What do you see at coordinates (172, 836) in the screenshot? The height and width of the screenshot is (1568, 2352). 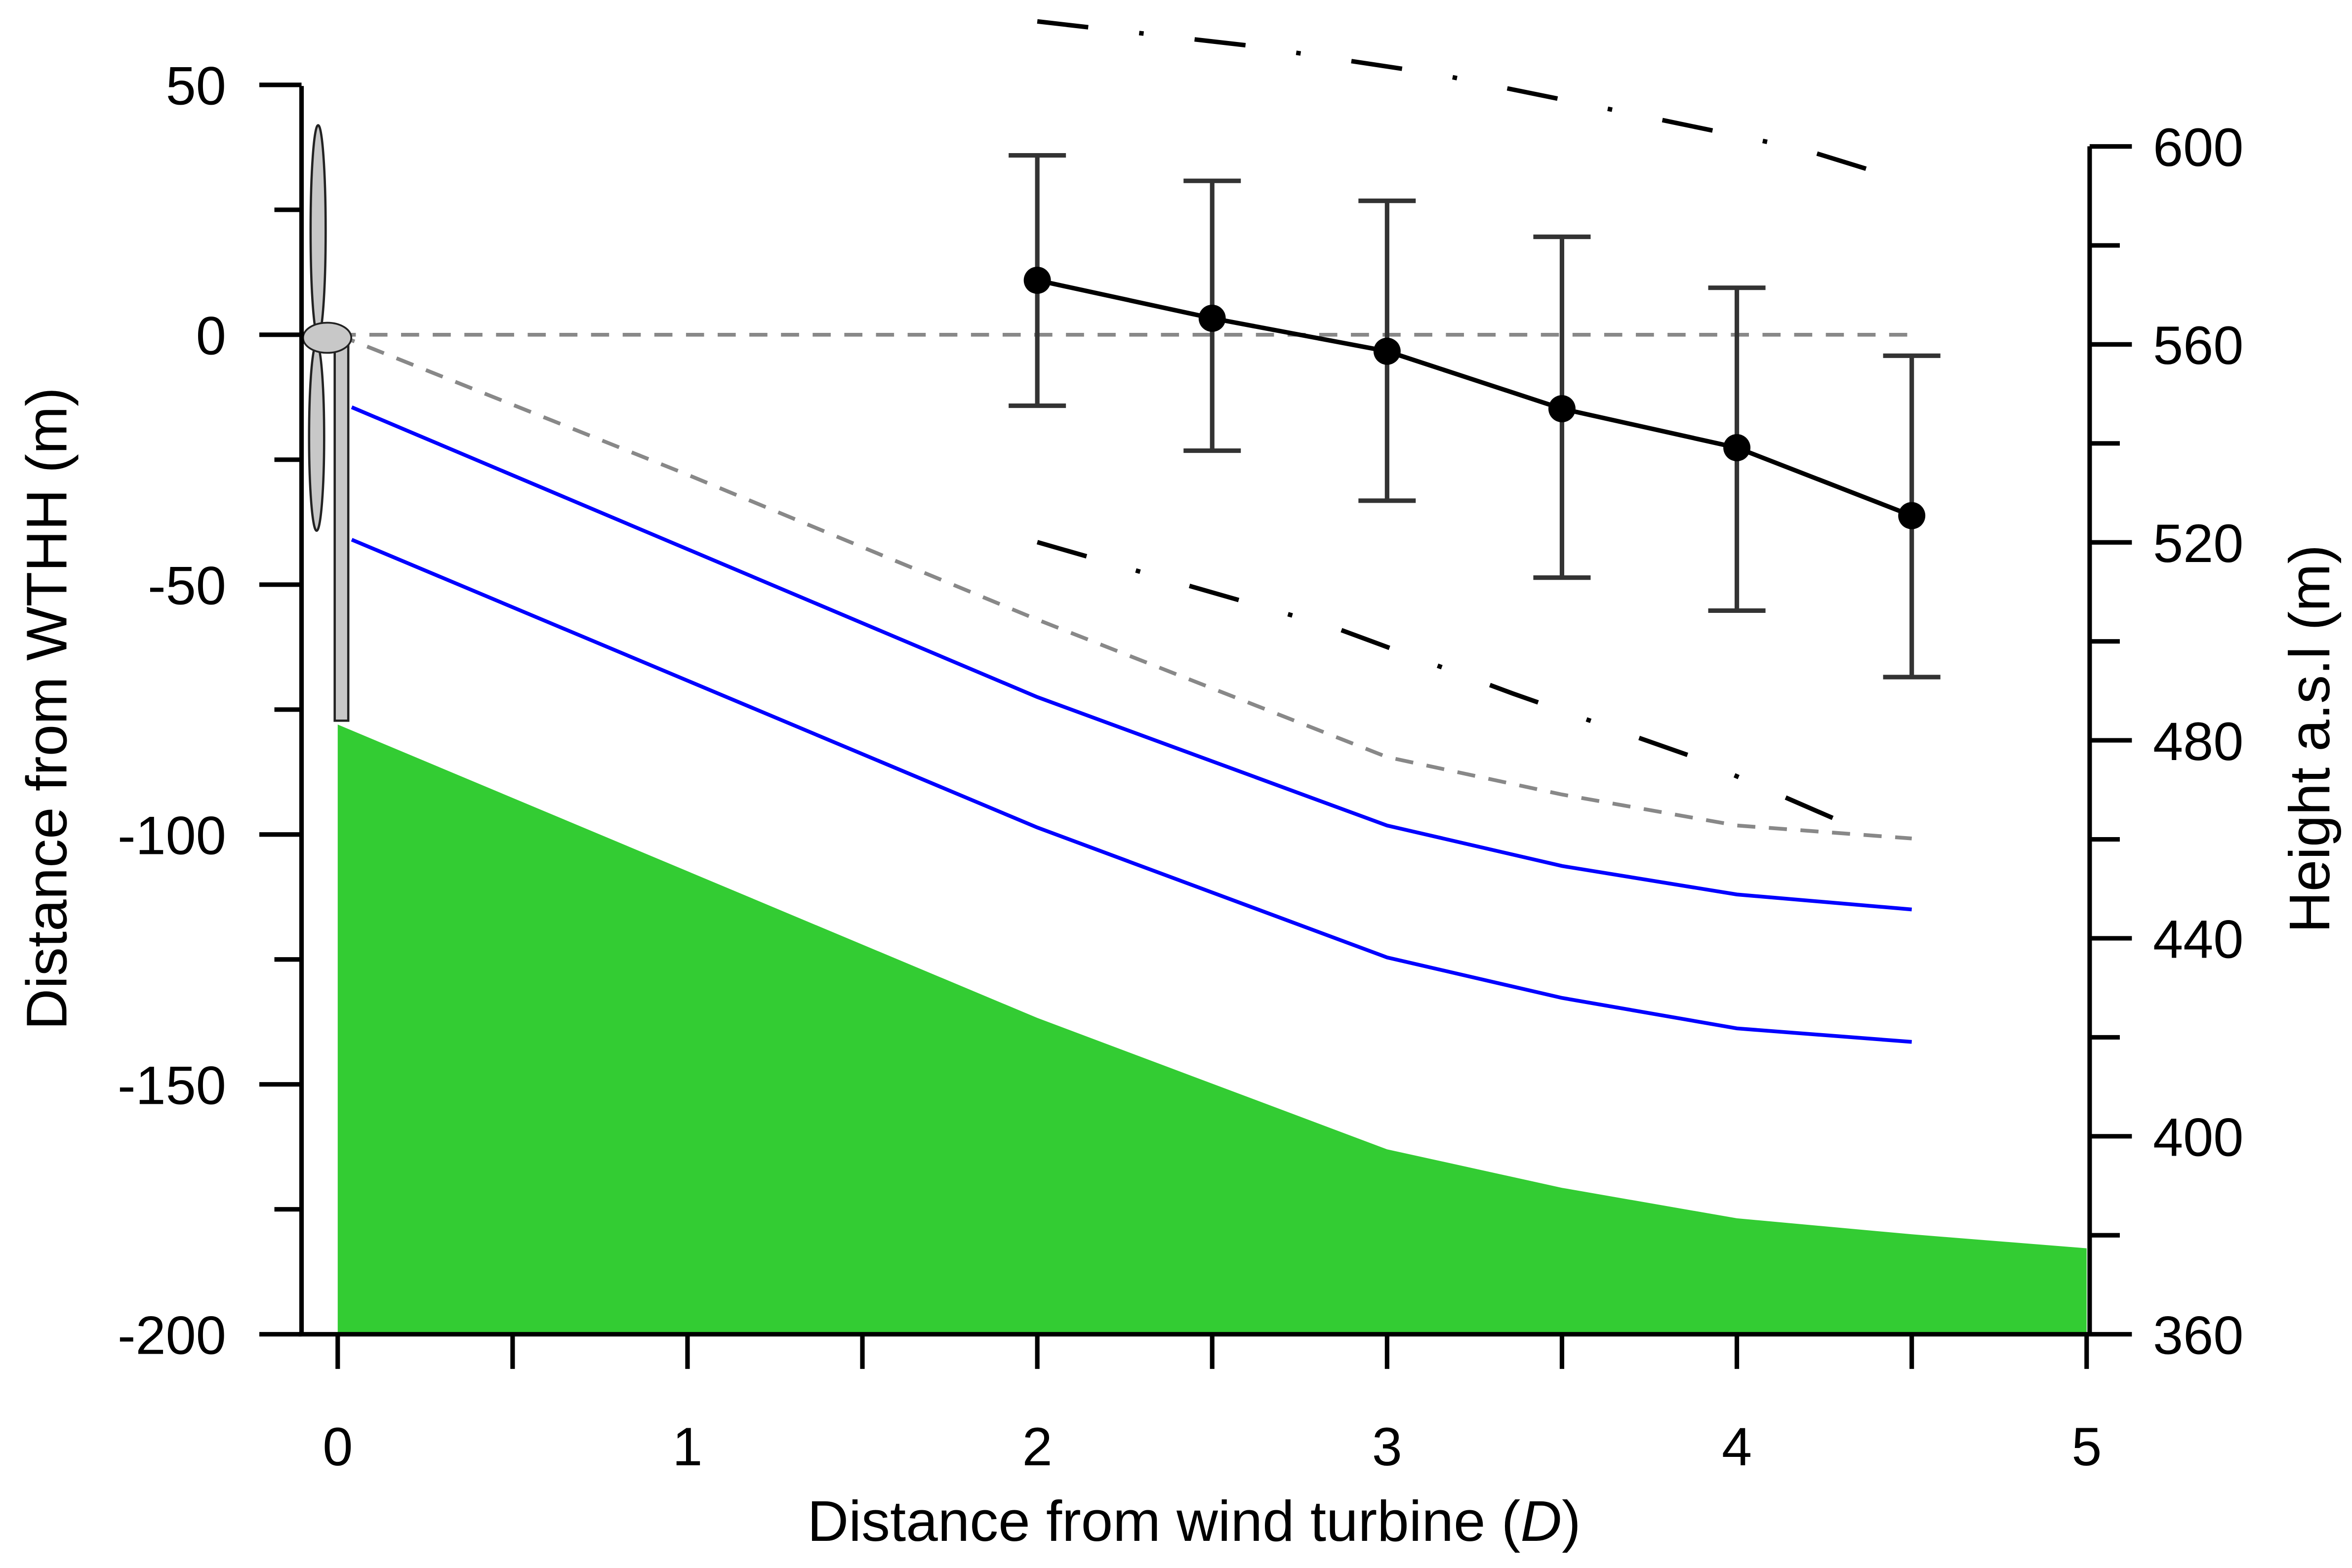 I see `y-tick-label: -100` at bounding box center [172, 836].